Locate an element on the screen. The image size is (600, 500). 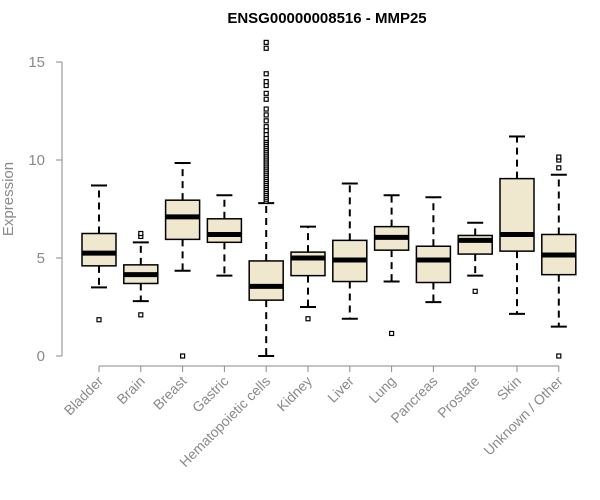
x-tick-label: Prostate is located at coordinates (458, 397).